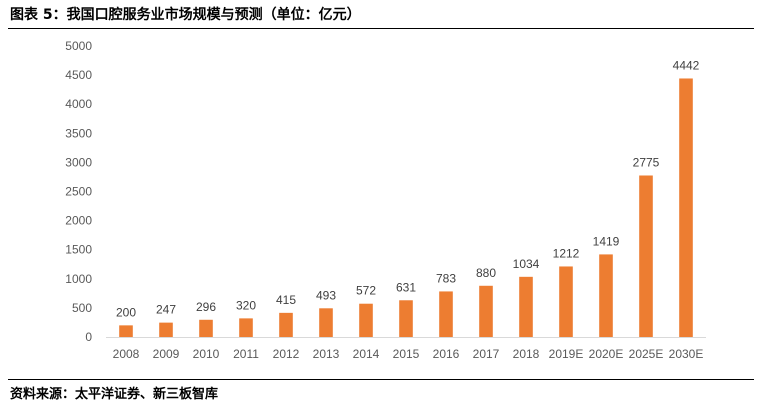 This screenshot has width=762, height=411. What do you see at coordinates (381, 28) in the screenshot?
I see `title-divider` at bounding box center [381, 28].